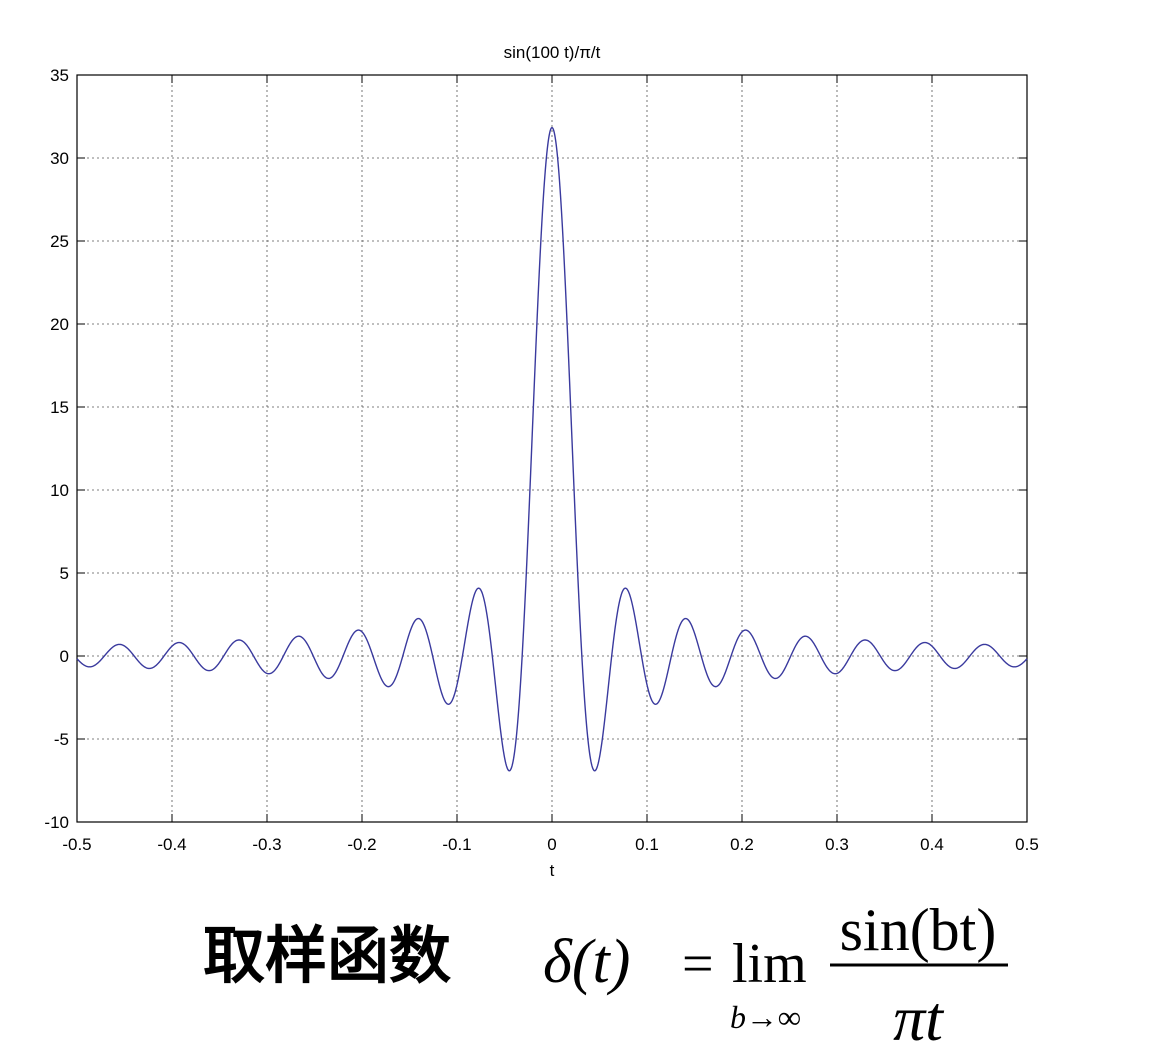 This screenshot has width=1164, height=1054. What do you see at coordinates (171, 844) in the screenshot?
I see `x-tick-label: -0.4` at bounding box center [171, 844].